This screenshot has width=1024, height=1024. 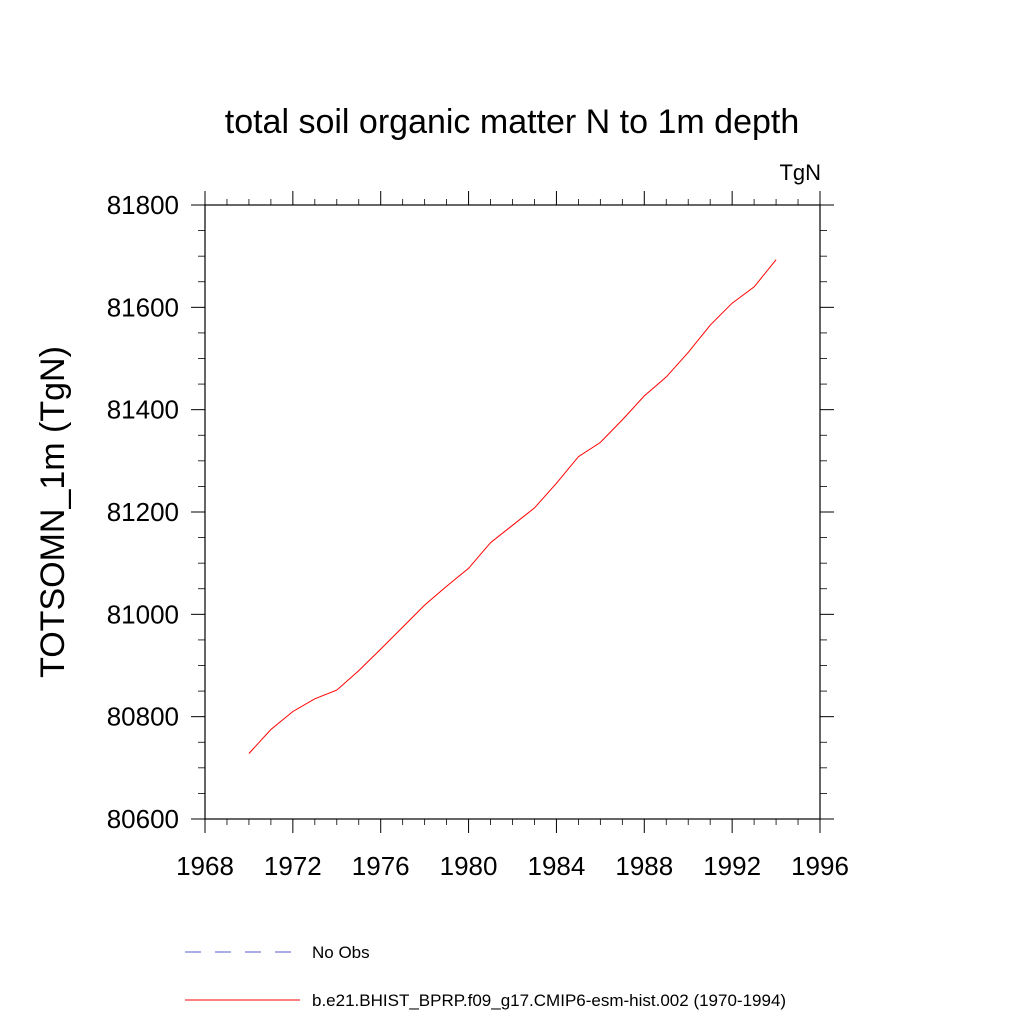 What do you see at coordinates (143, 205) in the screenshot?
I see `y-tick-label: 81800` at bounding box center [143, 205].